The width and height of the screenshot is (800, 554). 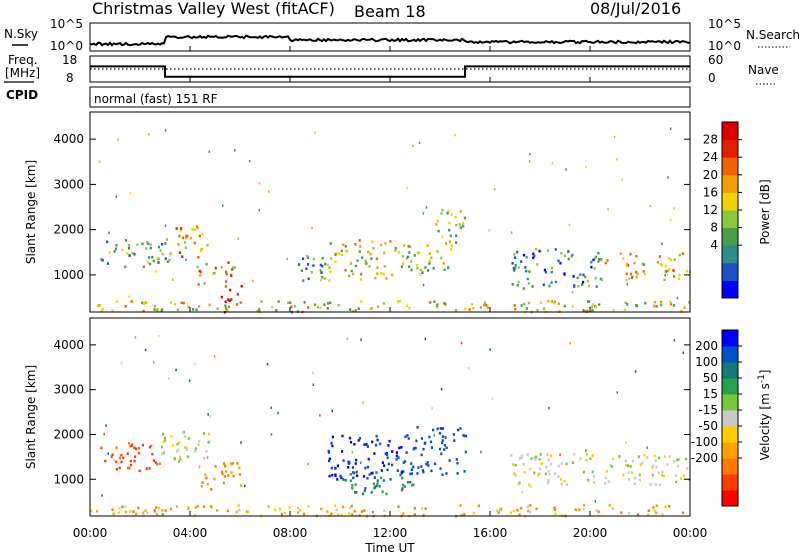 I want to click on colorbar-tick-label: 28, so click(x=710, y=140).